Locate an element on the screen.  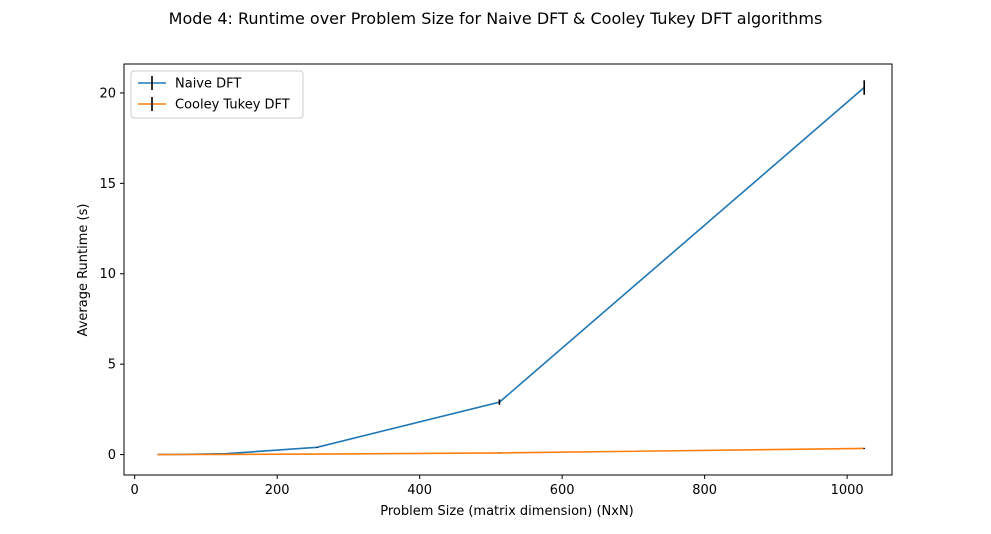
y-axis-ticks: 0 5 10 15 20 is located at coordinates (111, 274).